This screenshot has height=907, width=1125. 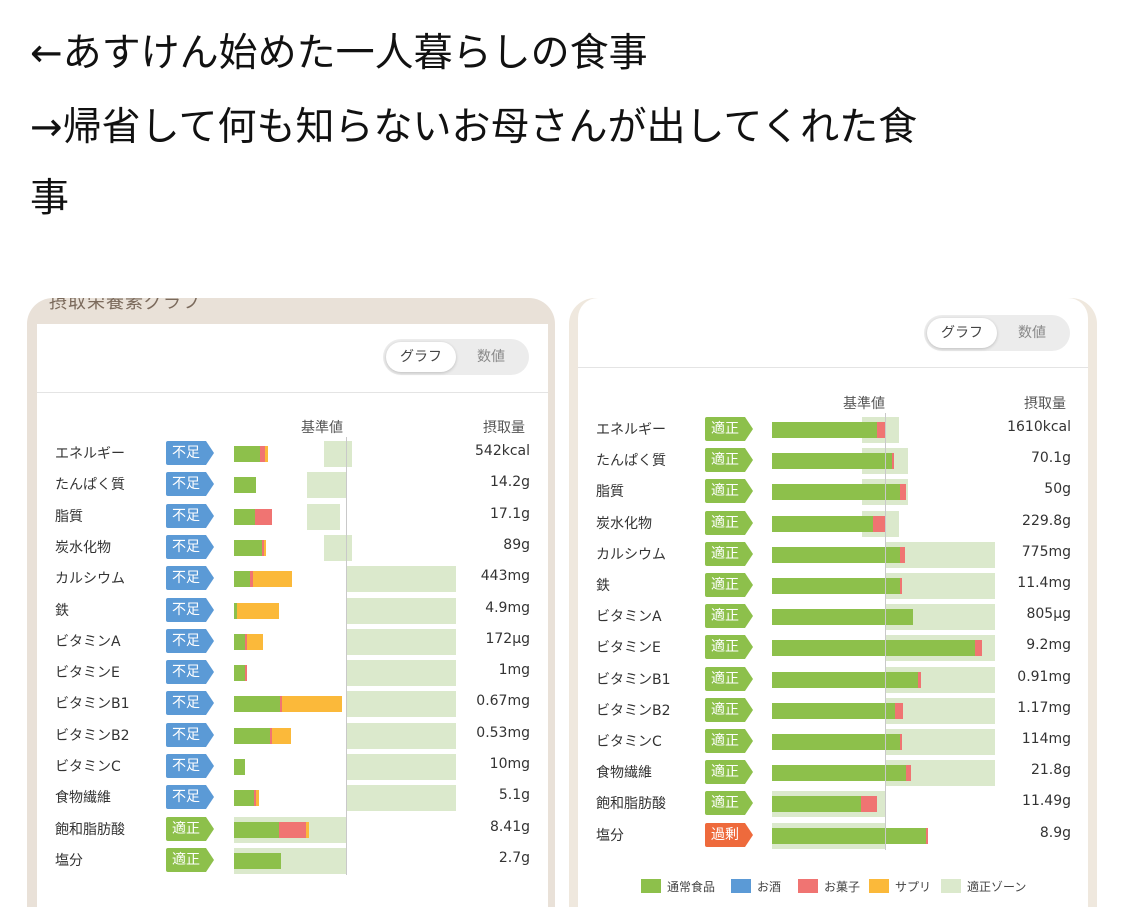 What do you see at coordinates (629, 742) in the screenshot?
I see `nutrient-name: ビタミンC` at bounding box center [629, 742].